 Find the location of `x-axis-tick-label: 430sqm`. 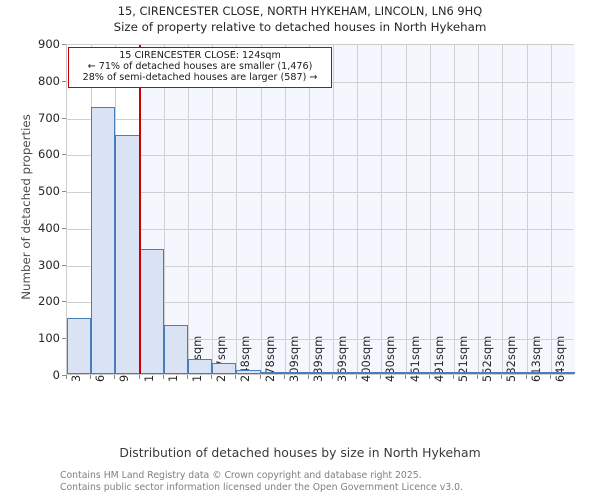

x-axis-tick-label: 430sqm is located at coordinates (391, 358).